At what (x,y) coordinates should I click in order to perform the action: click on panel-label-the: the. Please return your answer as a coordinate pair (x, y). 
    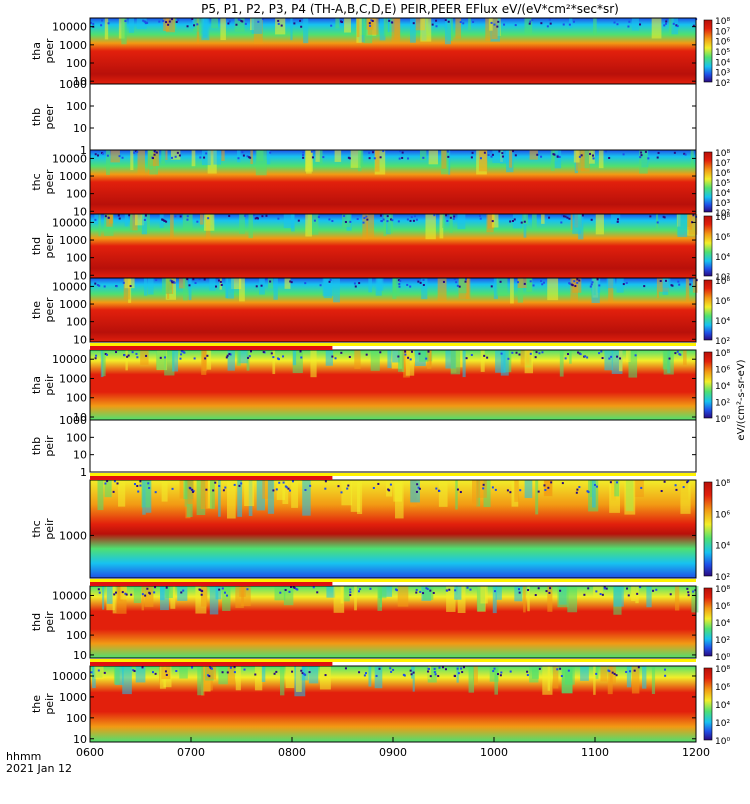
    Looking at the image, I should click on (36, 704).